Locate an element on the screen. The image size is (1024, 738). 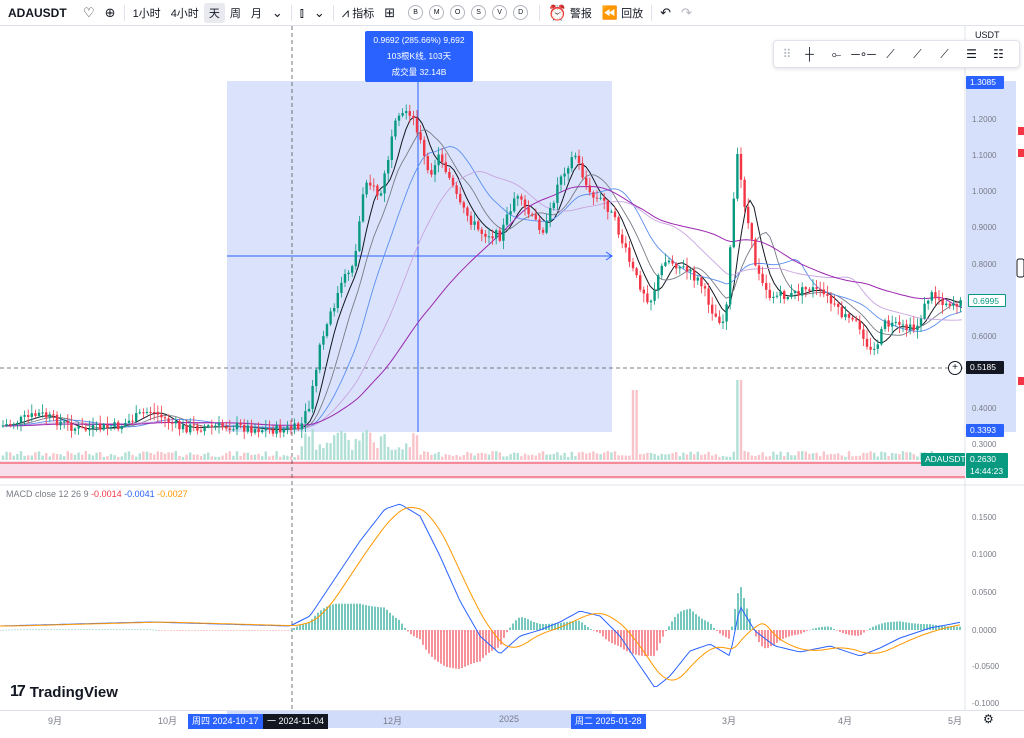
parallel-channel-icon: ☰ is located at coordinates (971, 54).